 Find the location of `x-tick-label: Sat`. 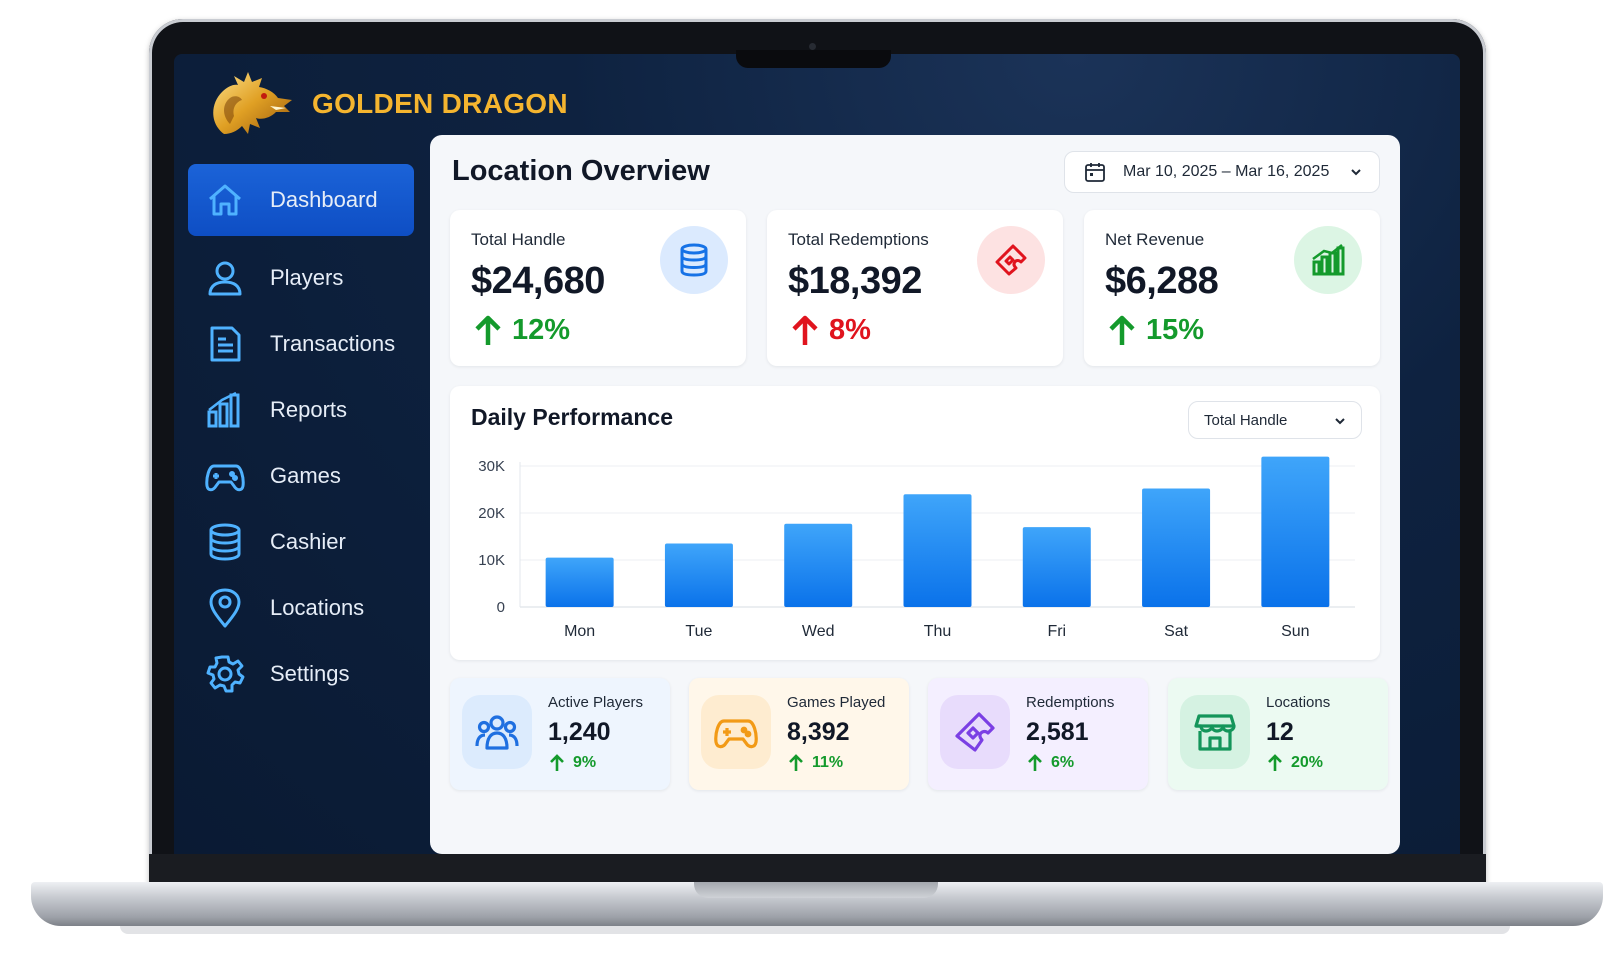

x-tick-label: Sat is located at coordinates (1176, 631).